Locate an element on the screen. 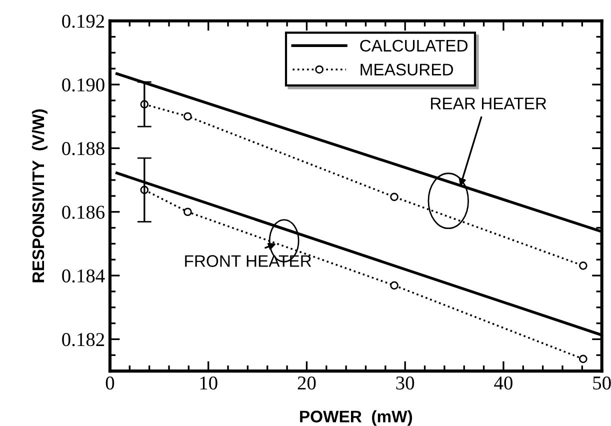 The height and width of the screenshot is (426, 611). x-axis-title: POWER (mW) is located at coordinates (356, 418).